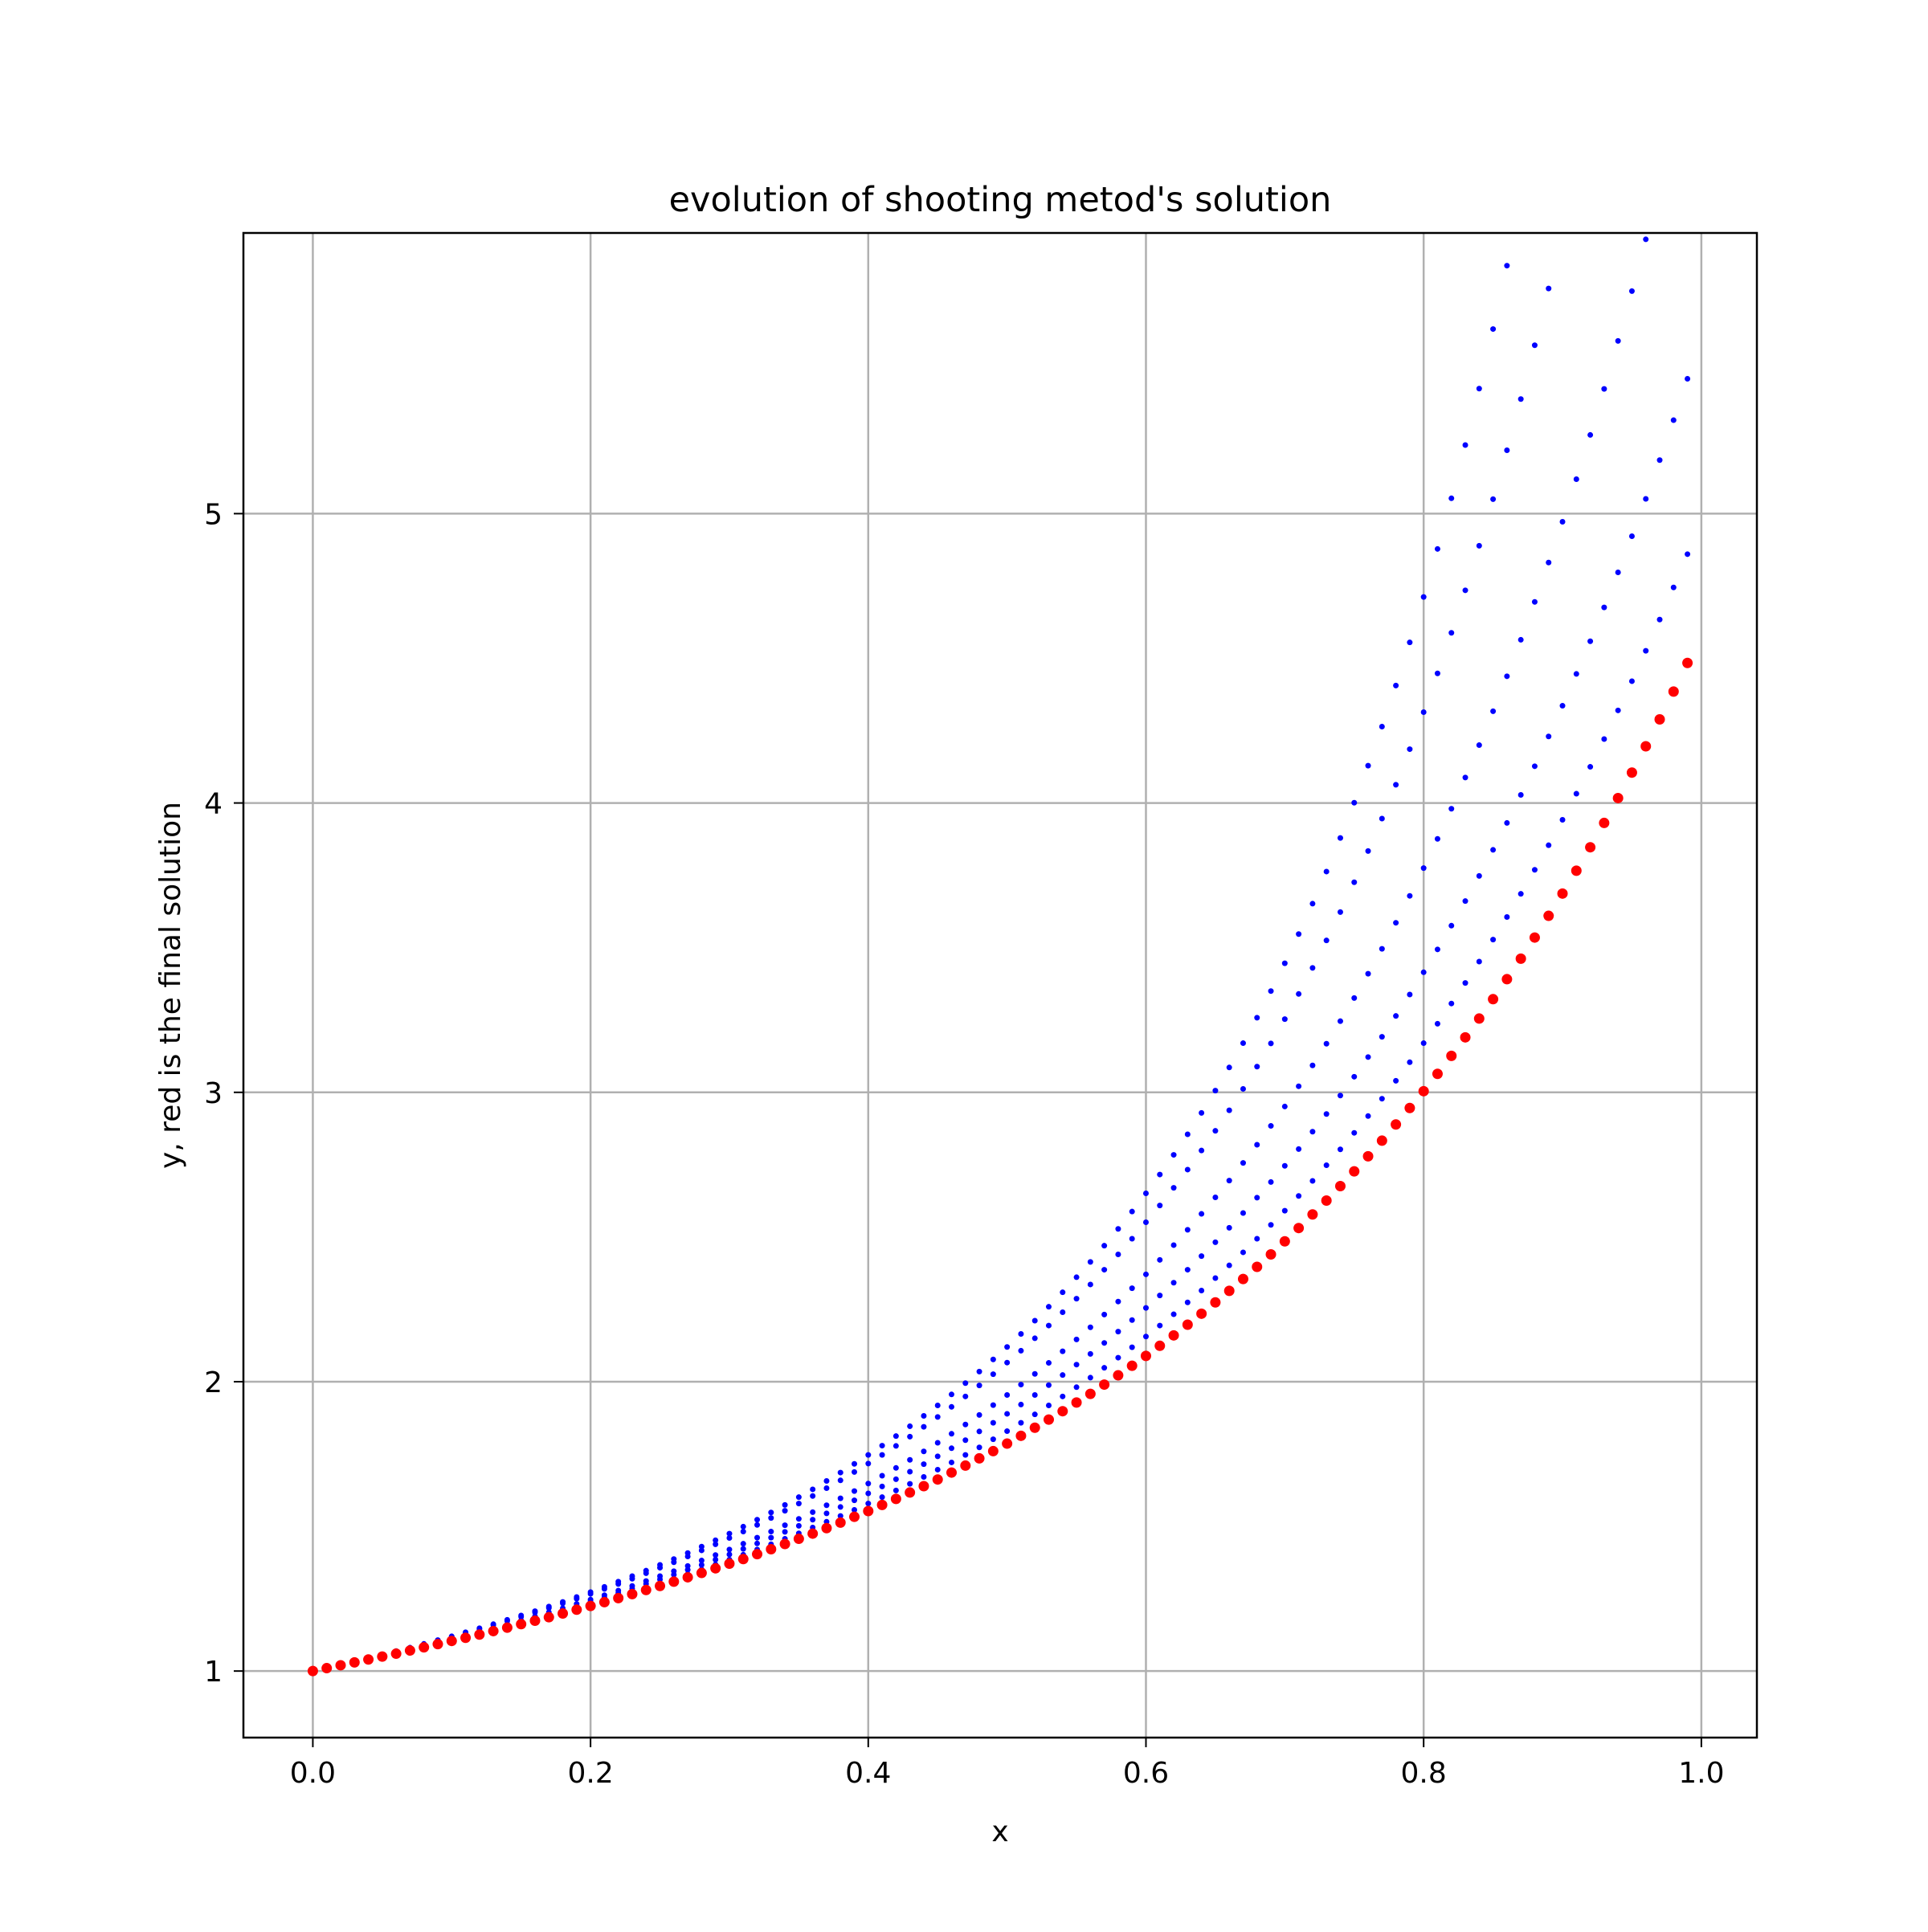 Image resolution: width=1928 pixels, height=1932 pixels. What do you see at coordinates (214, 514) in the screenshot?
I see `y-tick-label: 5` at bounding box center [214, 514].